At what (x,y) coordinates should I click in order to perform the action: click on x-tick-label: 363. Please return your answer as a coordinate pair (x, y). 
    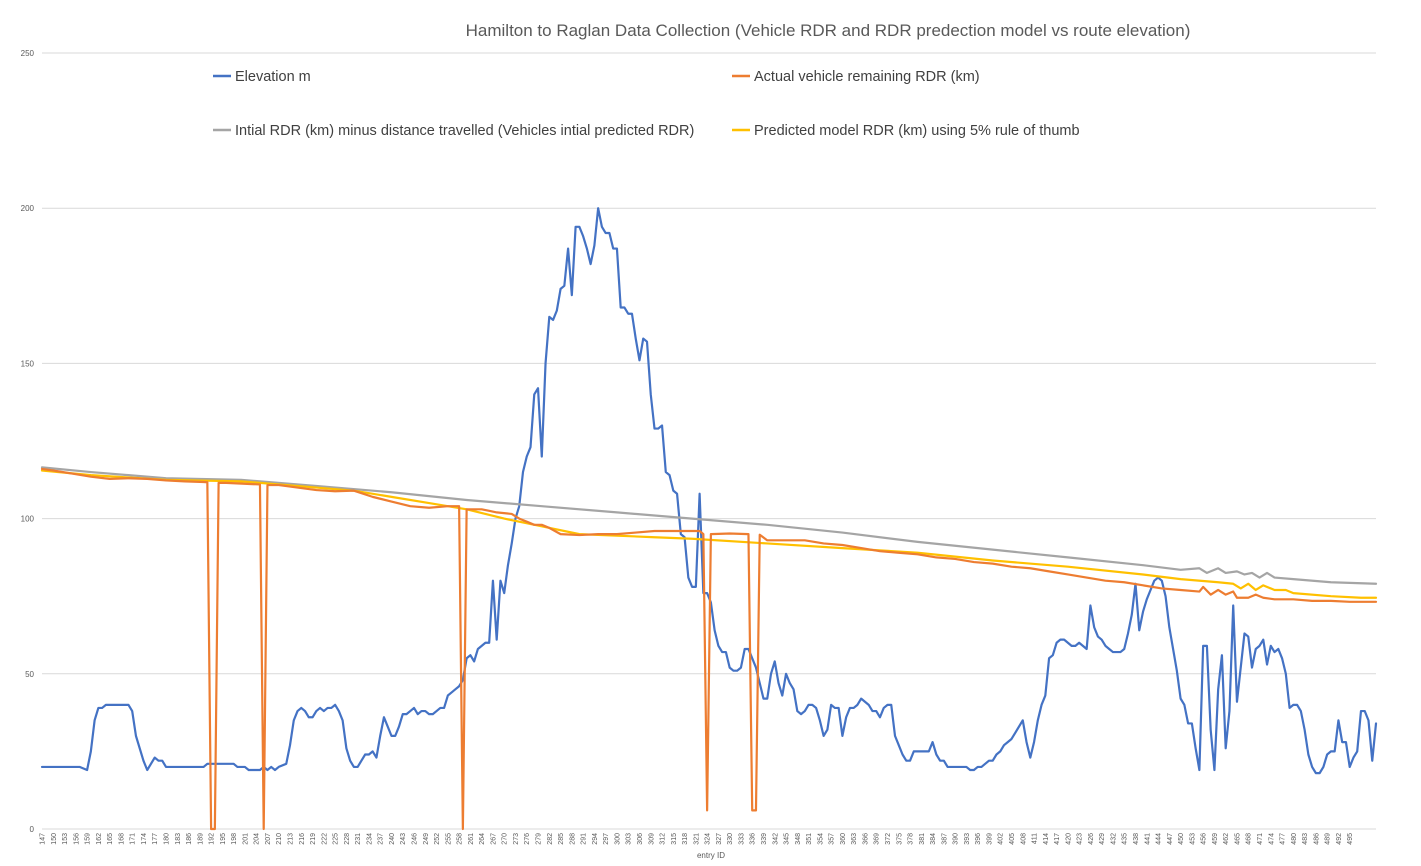
    Looking at the image, I should click on (854, 839).